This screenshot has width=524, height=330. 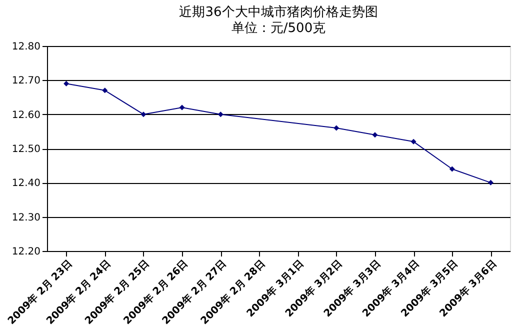 What do you see at coordinates (278, 12) in the screenshot?
I see `chart-title: 近期36个大中城市猪肉价格走势图` at bounding box center [278, 12].